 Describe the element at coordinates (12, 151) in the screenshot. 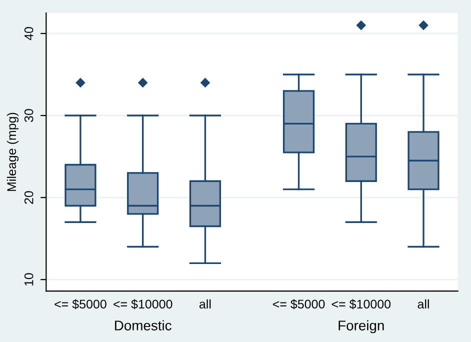

I see `y-axis-title: Mileage (mpg)` at that location.